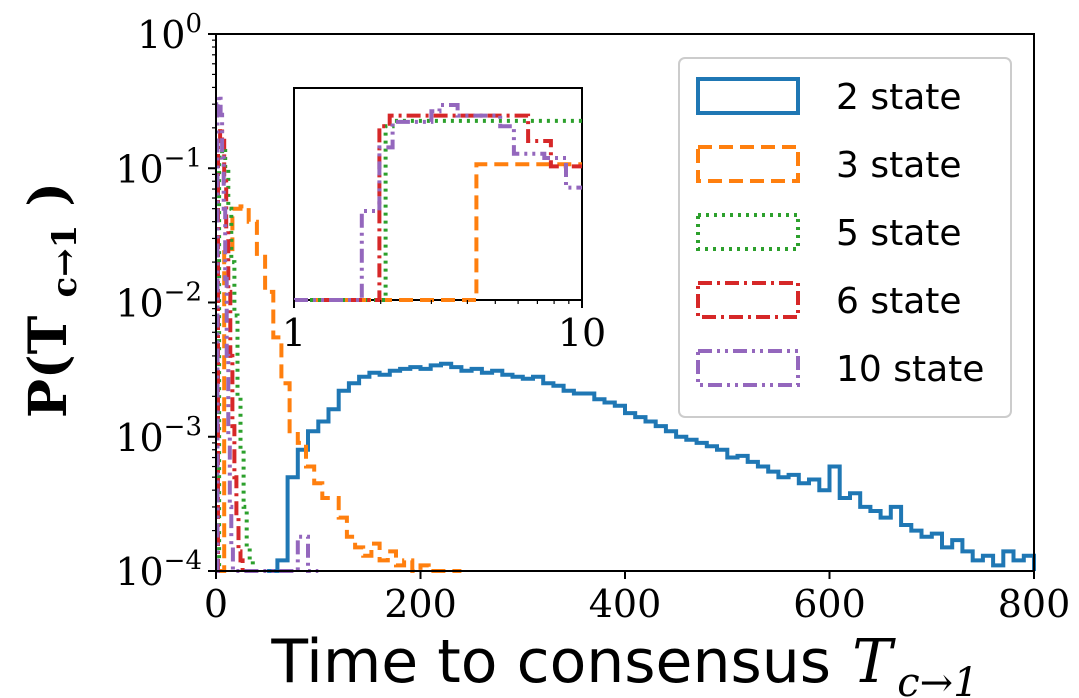 Image resolution: width=1079 pixels, height=698 pixels. I want to click on x-tick-label: 0, so click(216, 604).